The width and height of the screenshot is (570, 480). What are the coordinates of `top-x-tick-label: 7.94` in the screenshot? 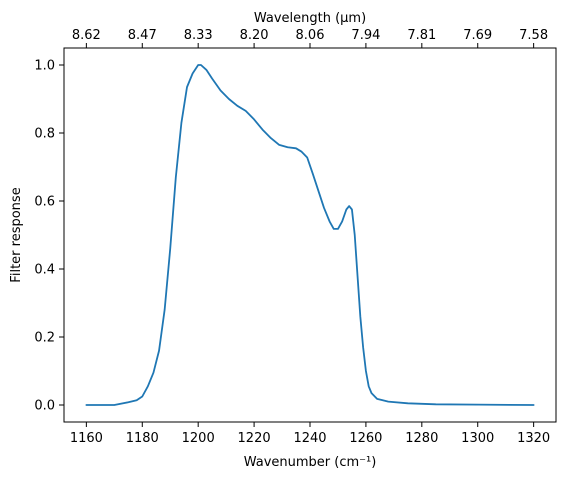 It's located at (365, 35).